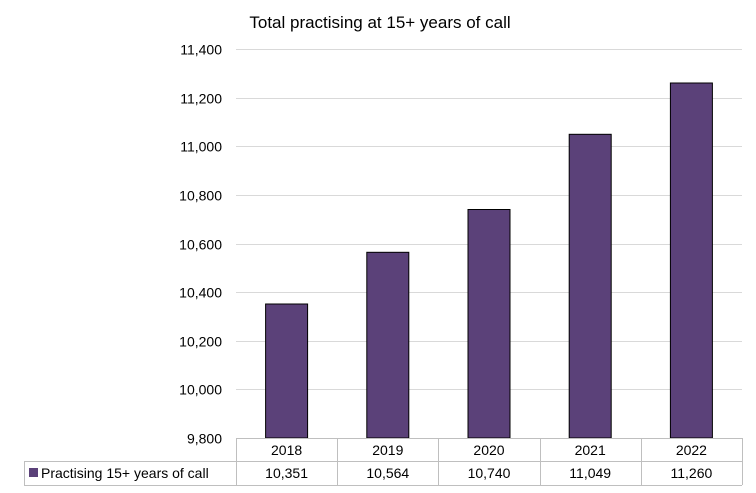  I want to click on y-tick-label: 10,000, so click(200, 390).